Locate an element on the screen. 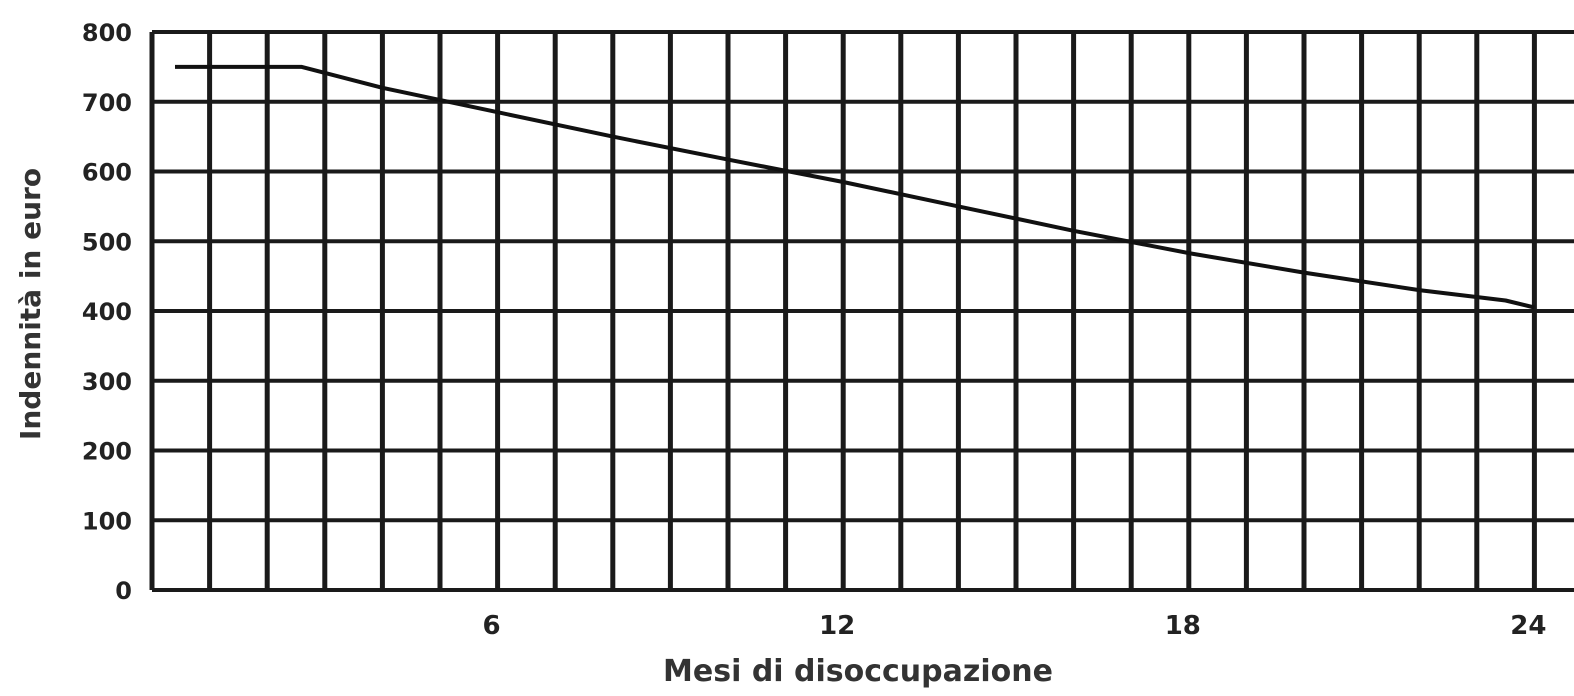  y-tick-label: 700 is located at coordinates (107, 103).